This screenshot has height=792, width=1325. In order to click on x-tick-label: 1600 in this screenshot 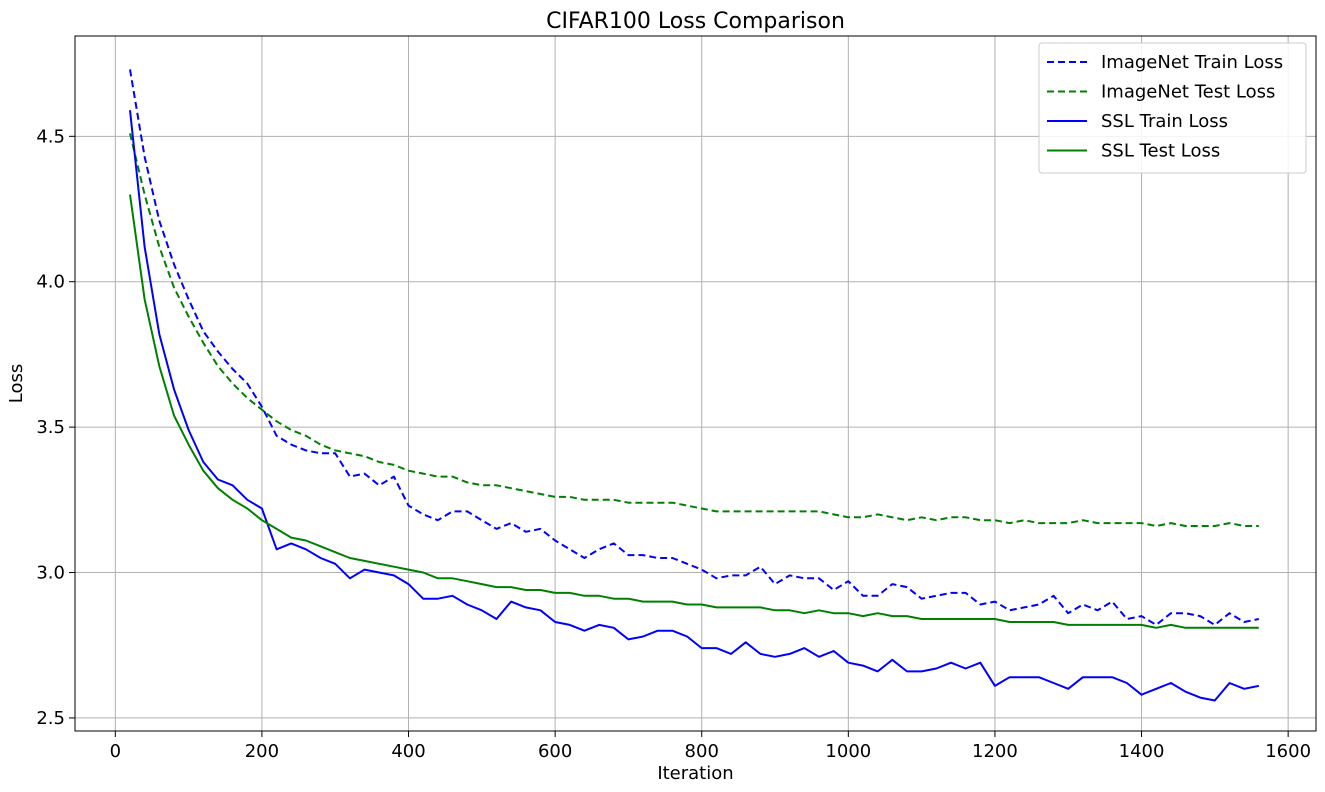, I will do `click(1288, 751)`.